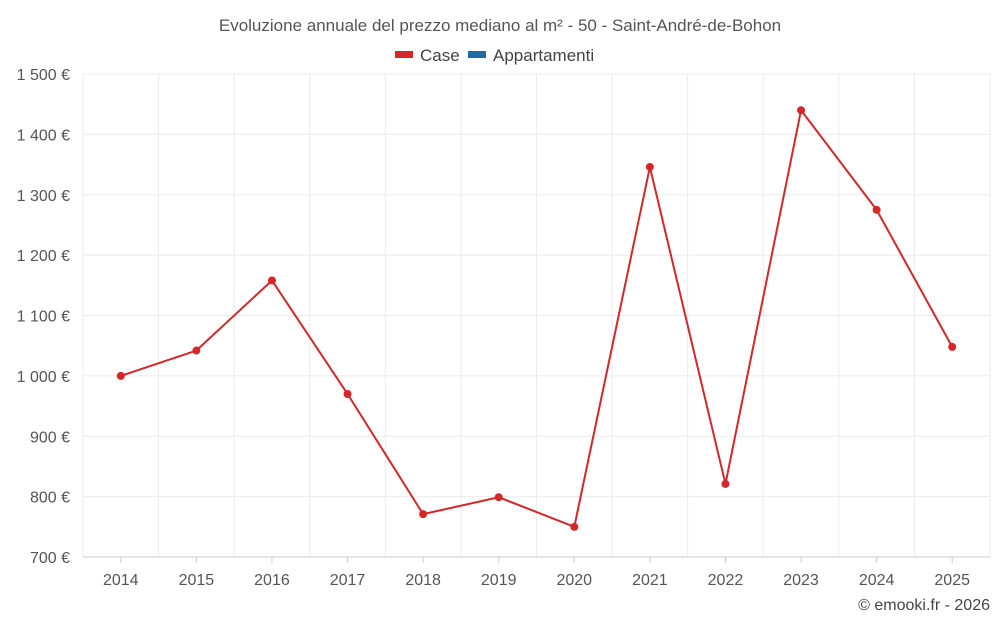 The width and height of the screenshot is (1000, 630). I want to click on y-tick-label: 1 300 €, so click(43, 196).